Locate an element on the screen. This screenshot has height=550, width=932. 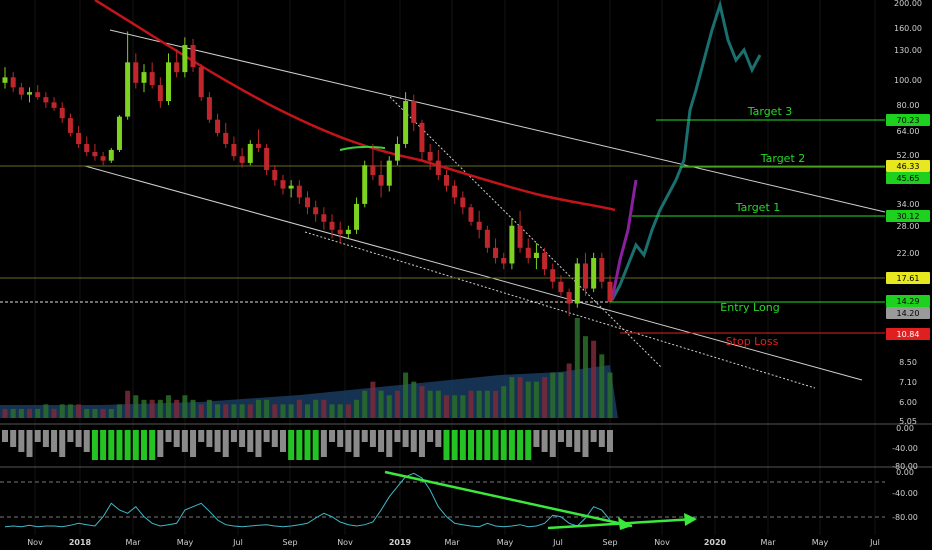
time-tick-10: Jul is located at coordinates (557, 542).